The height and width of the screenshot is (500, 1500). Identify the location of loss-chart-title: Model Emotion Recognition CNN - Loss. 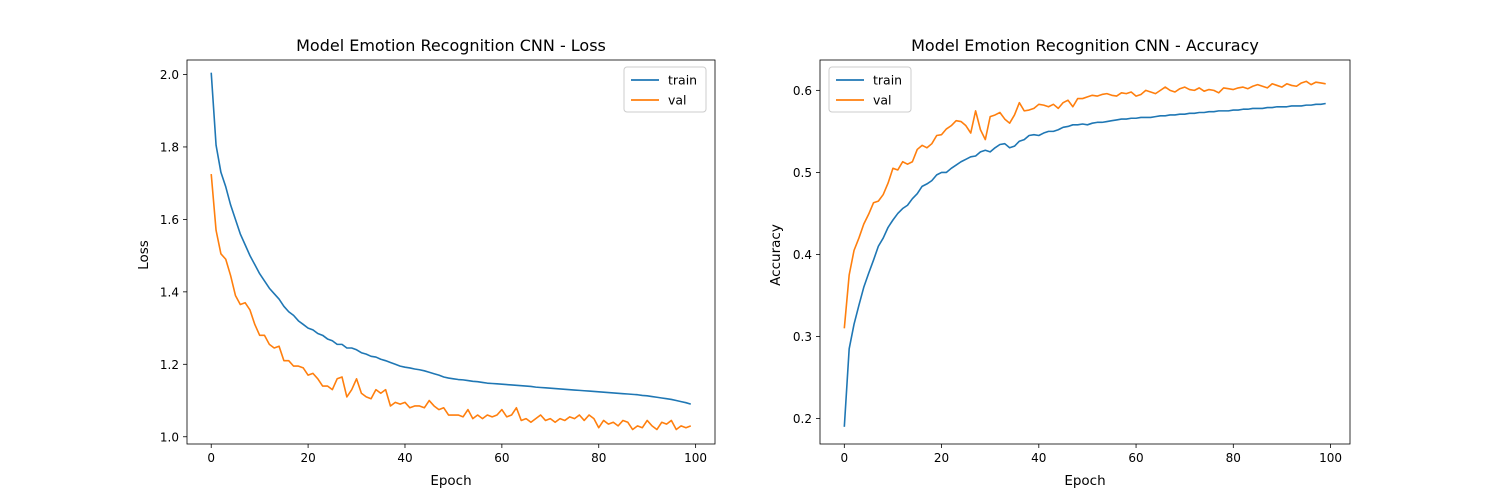
(451, 45).